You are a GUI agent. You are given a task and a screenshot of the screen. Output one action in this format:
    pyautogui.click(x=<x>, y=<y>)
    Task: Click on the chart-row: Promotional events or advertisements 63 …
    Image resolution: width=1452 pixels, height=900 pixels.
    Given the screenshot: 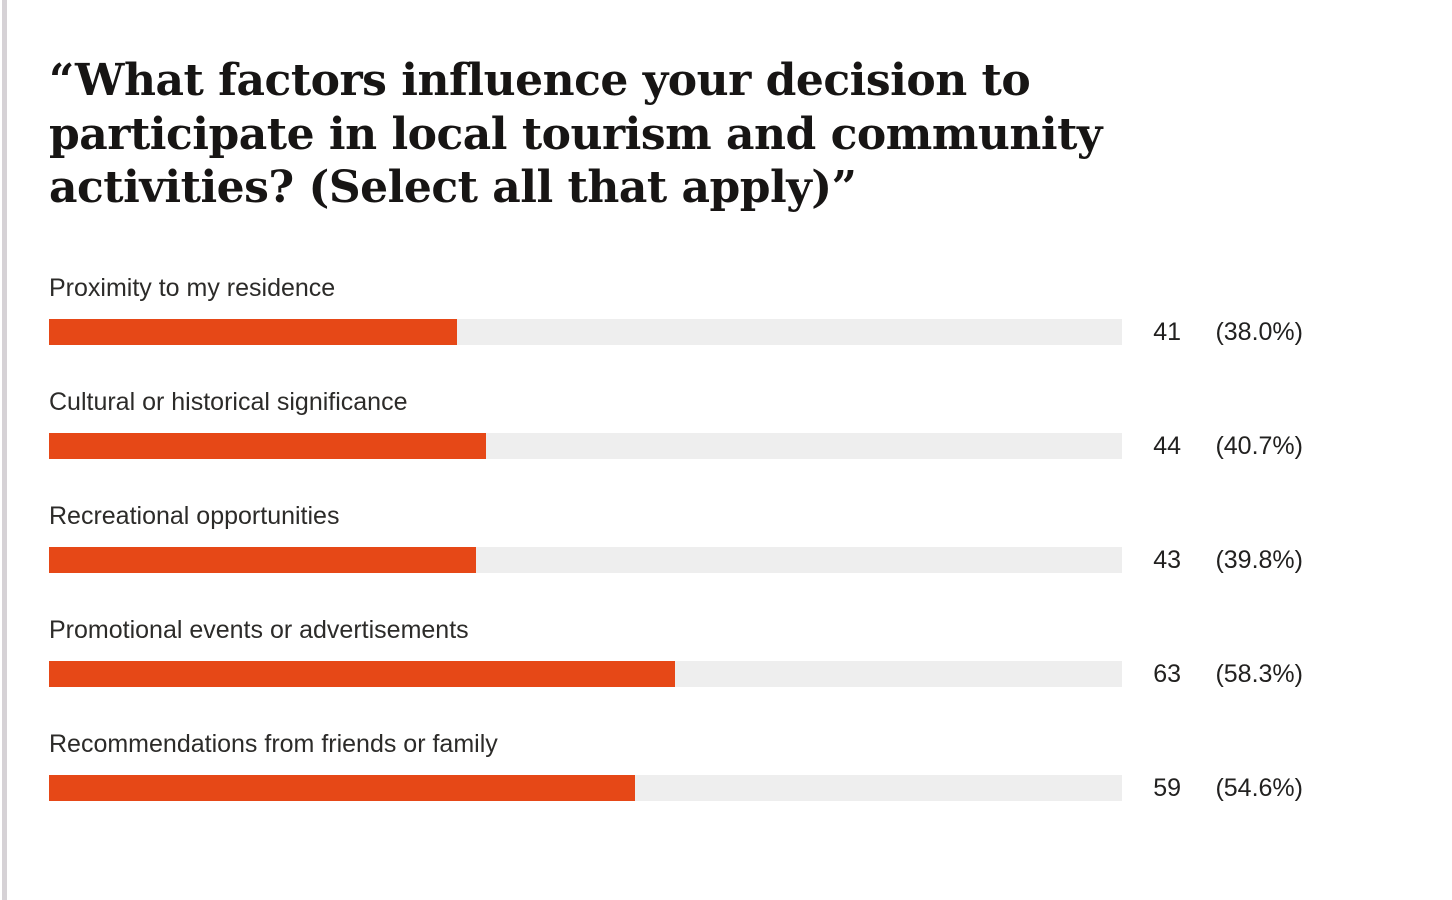 What is the action you would take?
    pyautogui.click(x=676, y=651)
    